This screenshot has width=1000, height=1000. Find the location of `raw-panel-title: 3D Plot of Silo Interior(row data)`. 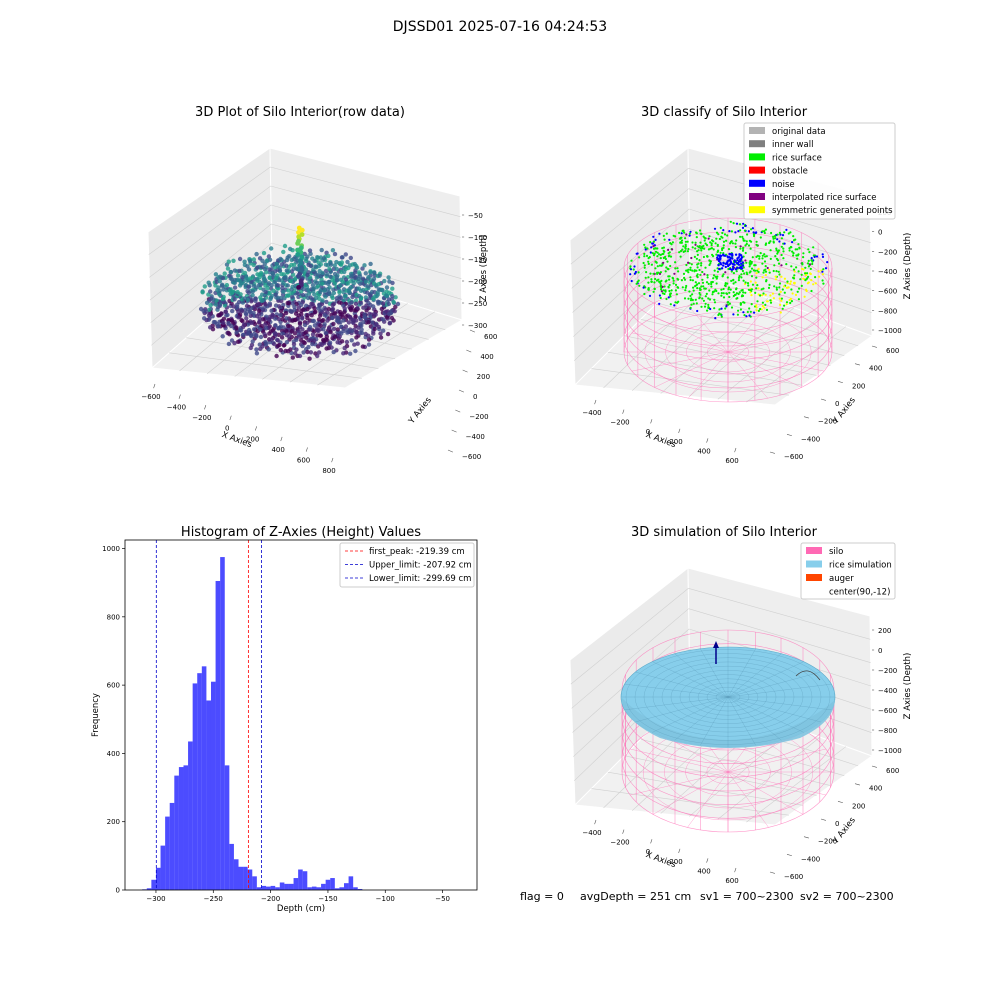

raw-panel-title: 3D Plot of Silo Interior(row data) is located at coordinates (300, 112).